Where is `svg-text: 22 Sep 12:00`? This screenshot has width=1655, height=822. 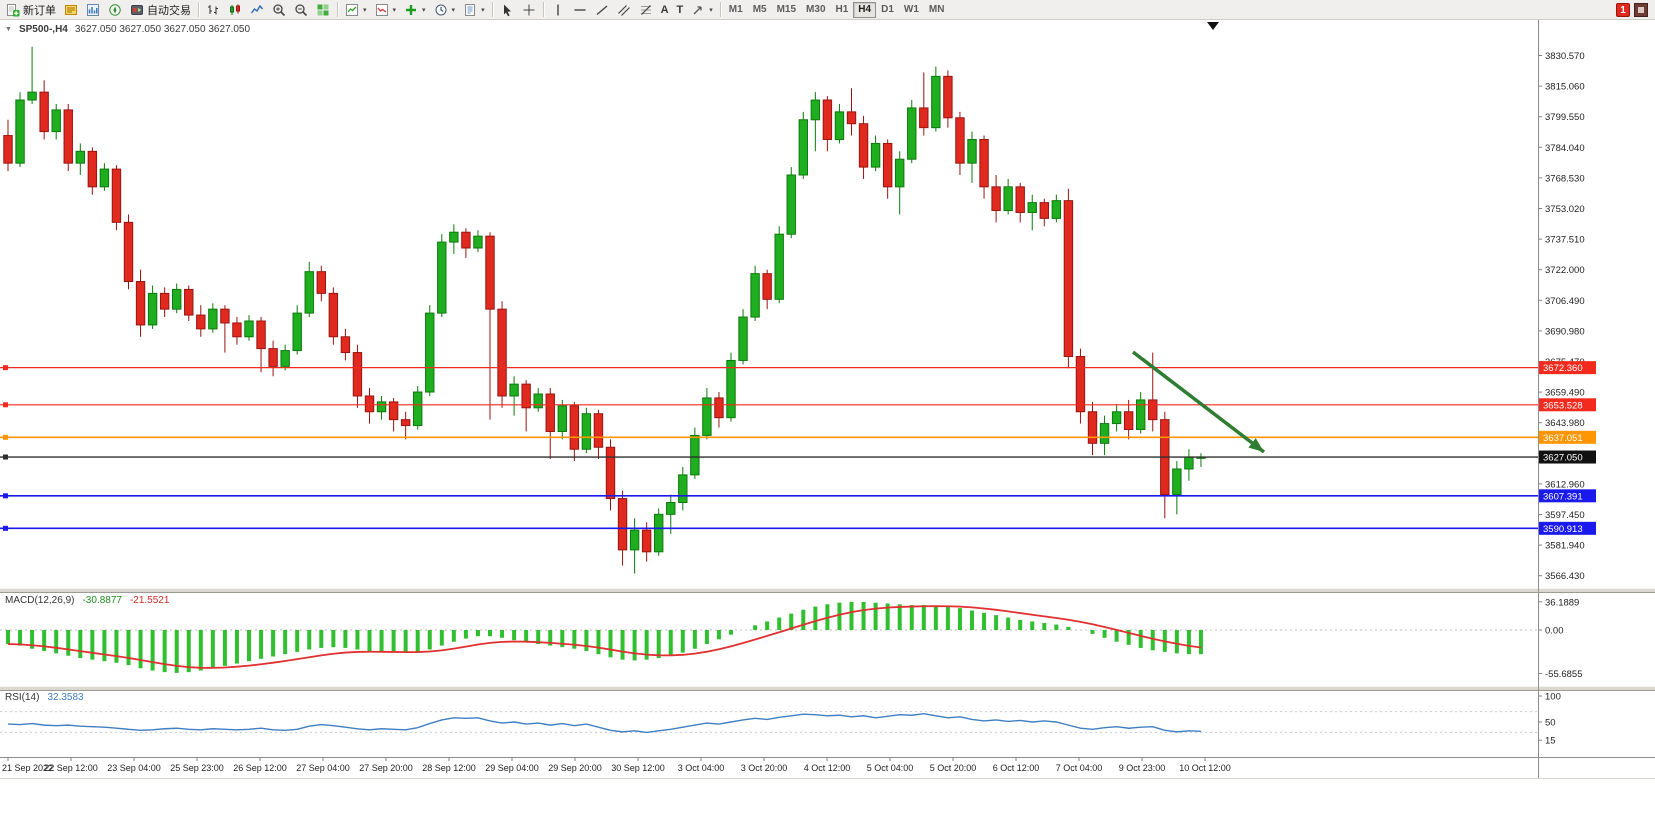
svg-text: 22 Sep 12:00 is located at coordinates (71, 768).